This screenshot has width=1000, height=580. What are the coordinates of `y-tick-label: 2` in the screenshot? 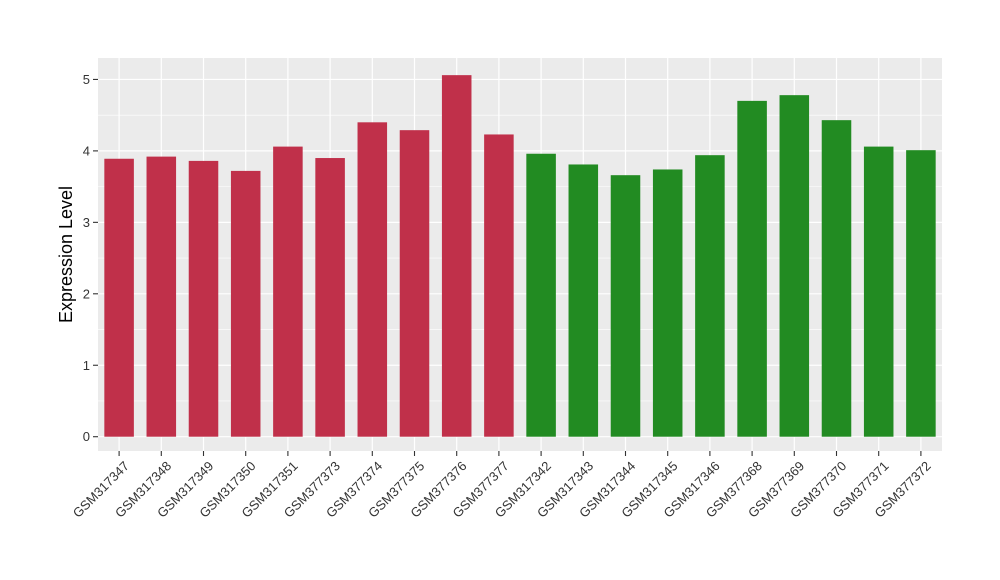 It's located at (86, 293).